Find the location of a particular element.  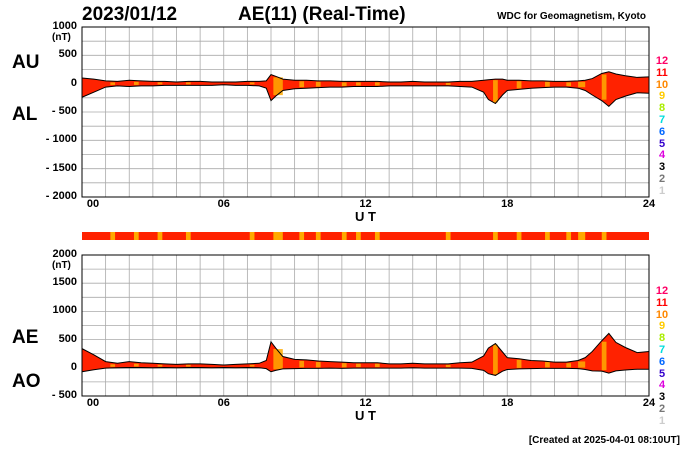

legend-item: 2 is located at coordinates (662, 179).